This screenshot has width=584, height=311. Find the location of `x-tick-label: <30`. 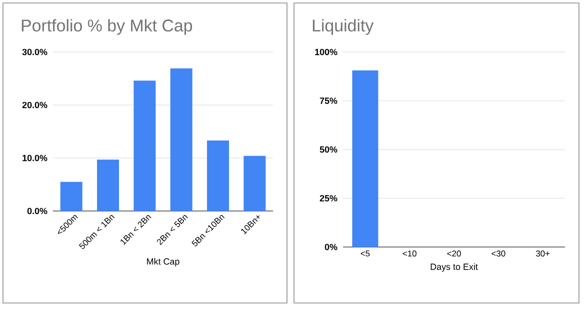

x-tick-label: <30 is located at coordinates (499, 253).